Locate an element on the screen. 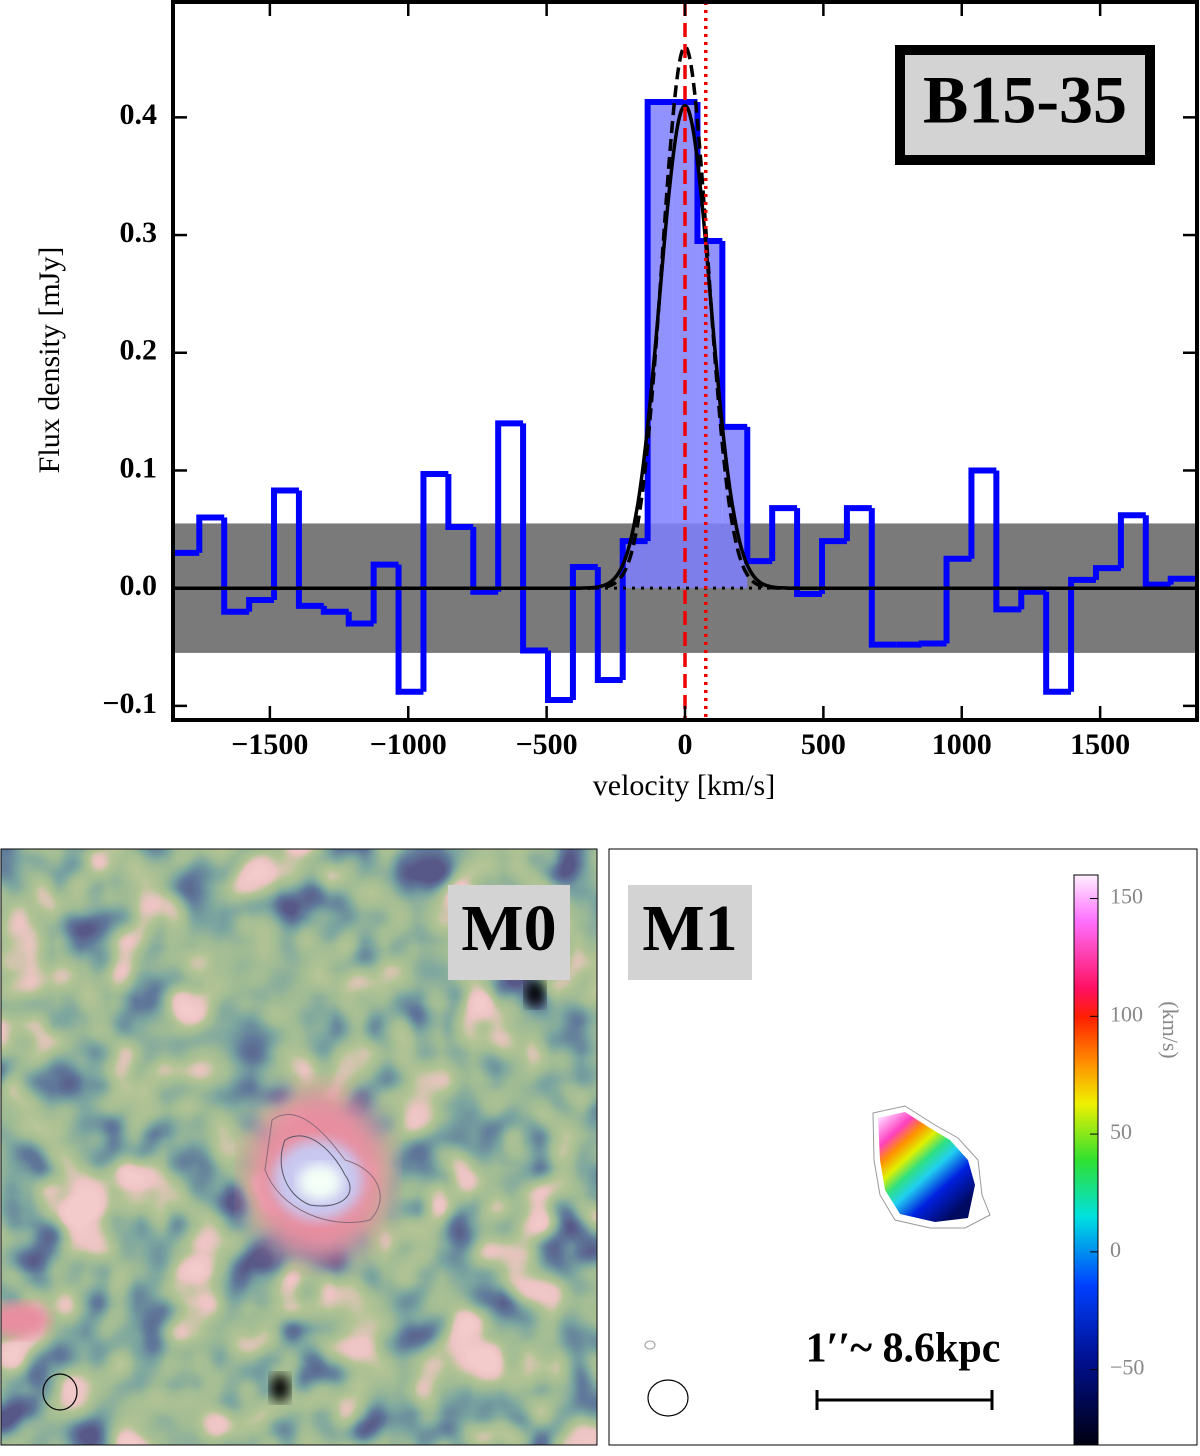 The height and width of the screenshot is (1456, 1200). x-axis-label: velocity [km/s] is located at coordinates (684, 785).